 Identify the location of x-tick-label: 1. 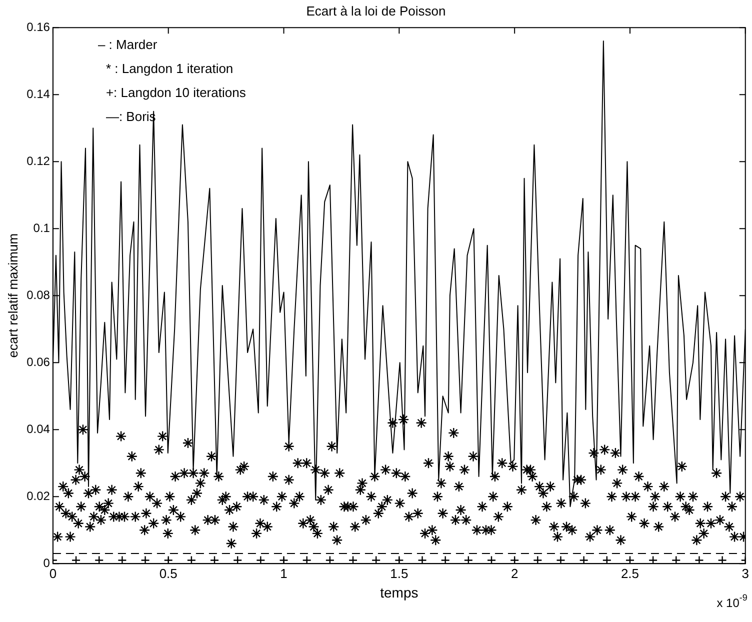
(284, 573).